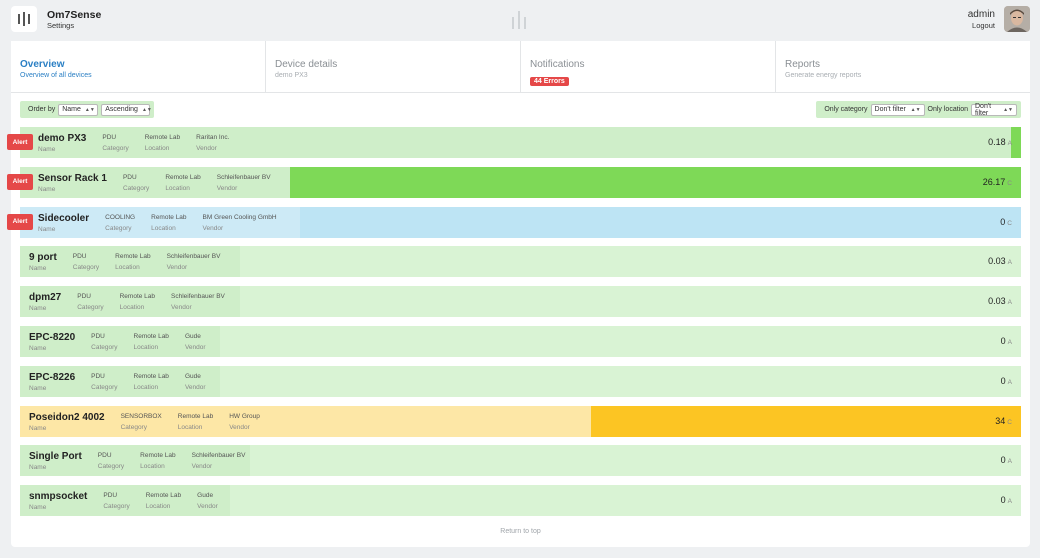 This screenshot has width=1040, height=558. What do you see at coordinates (994, 181) in the screenshot?
I see `value-number: 26.17` at bounding box center [994, 181].